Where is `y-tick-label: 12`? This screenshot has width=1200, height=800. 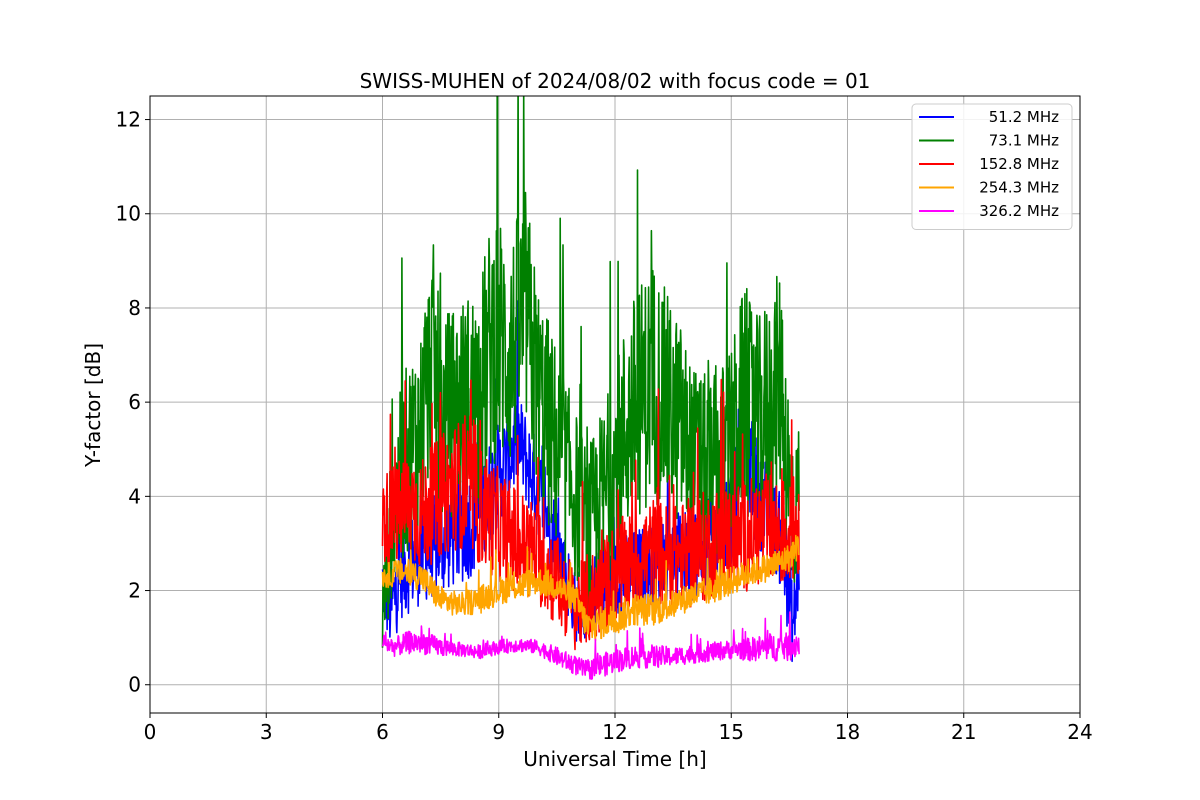
y-tick-label: 12 is located at coordinates (128, 120).